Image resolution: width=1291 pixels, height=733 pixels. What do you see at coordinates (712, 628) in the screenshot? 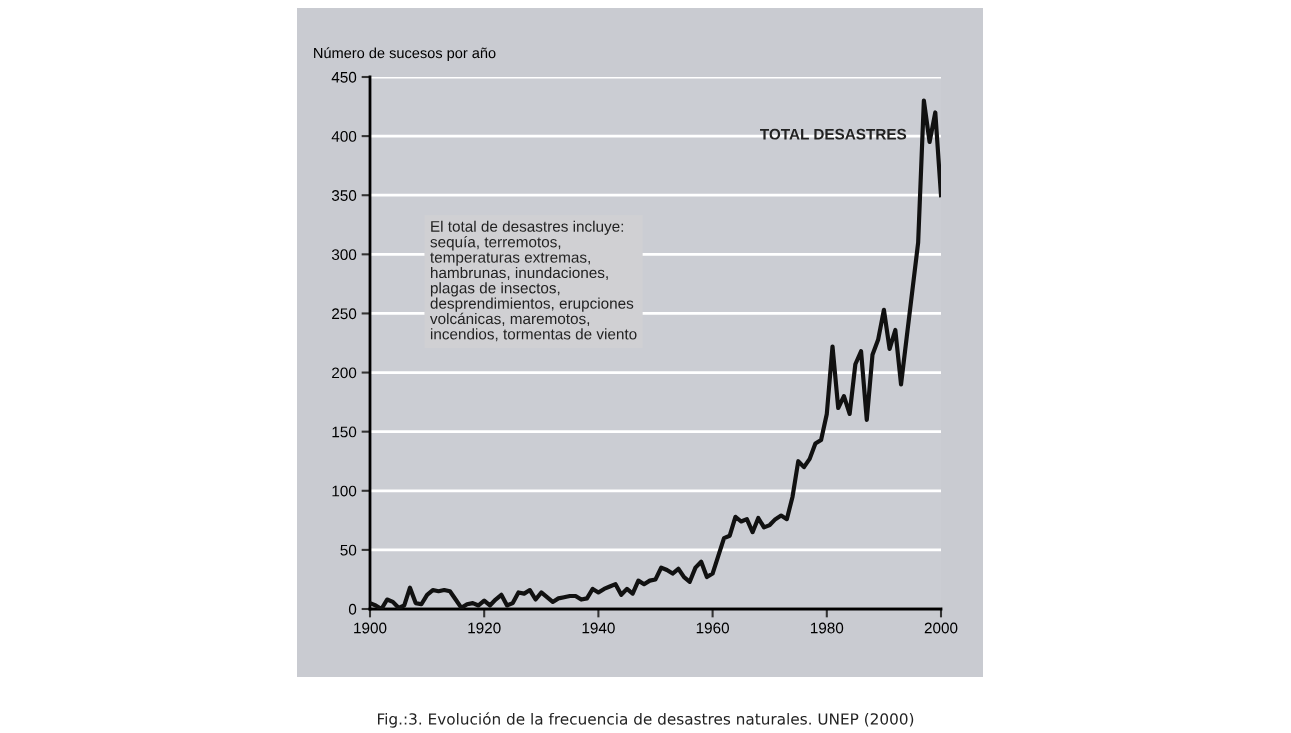
I see `x-tick-label: 1960` at bounding box center [712, 628].